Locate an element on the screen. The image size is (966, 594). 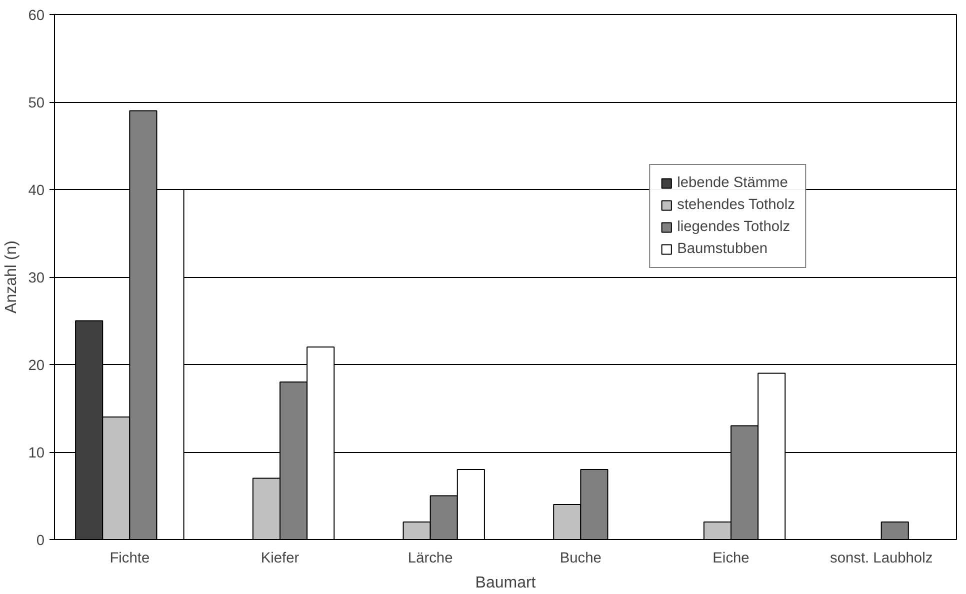
x-axis-title: Baumart is located at coordinates (505, 583).